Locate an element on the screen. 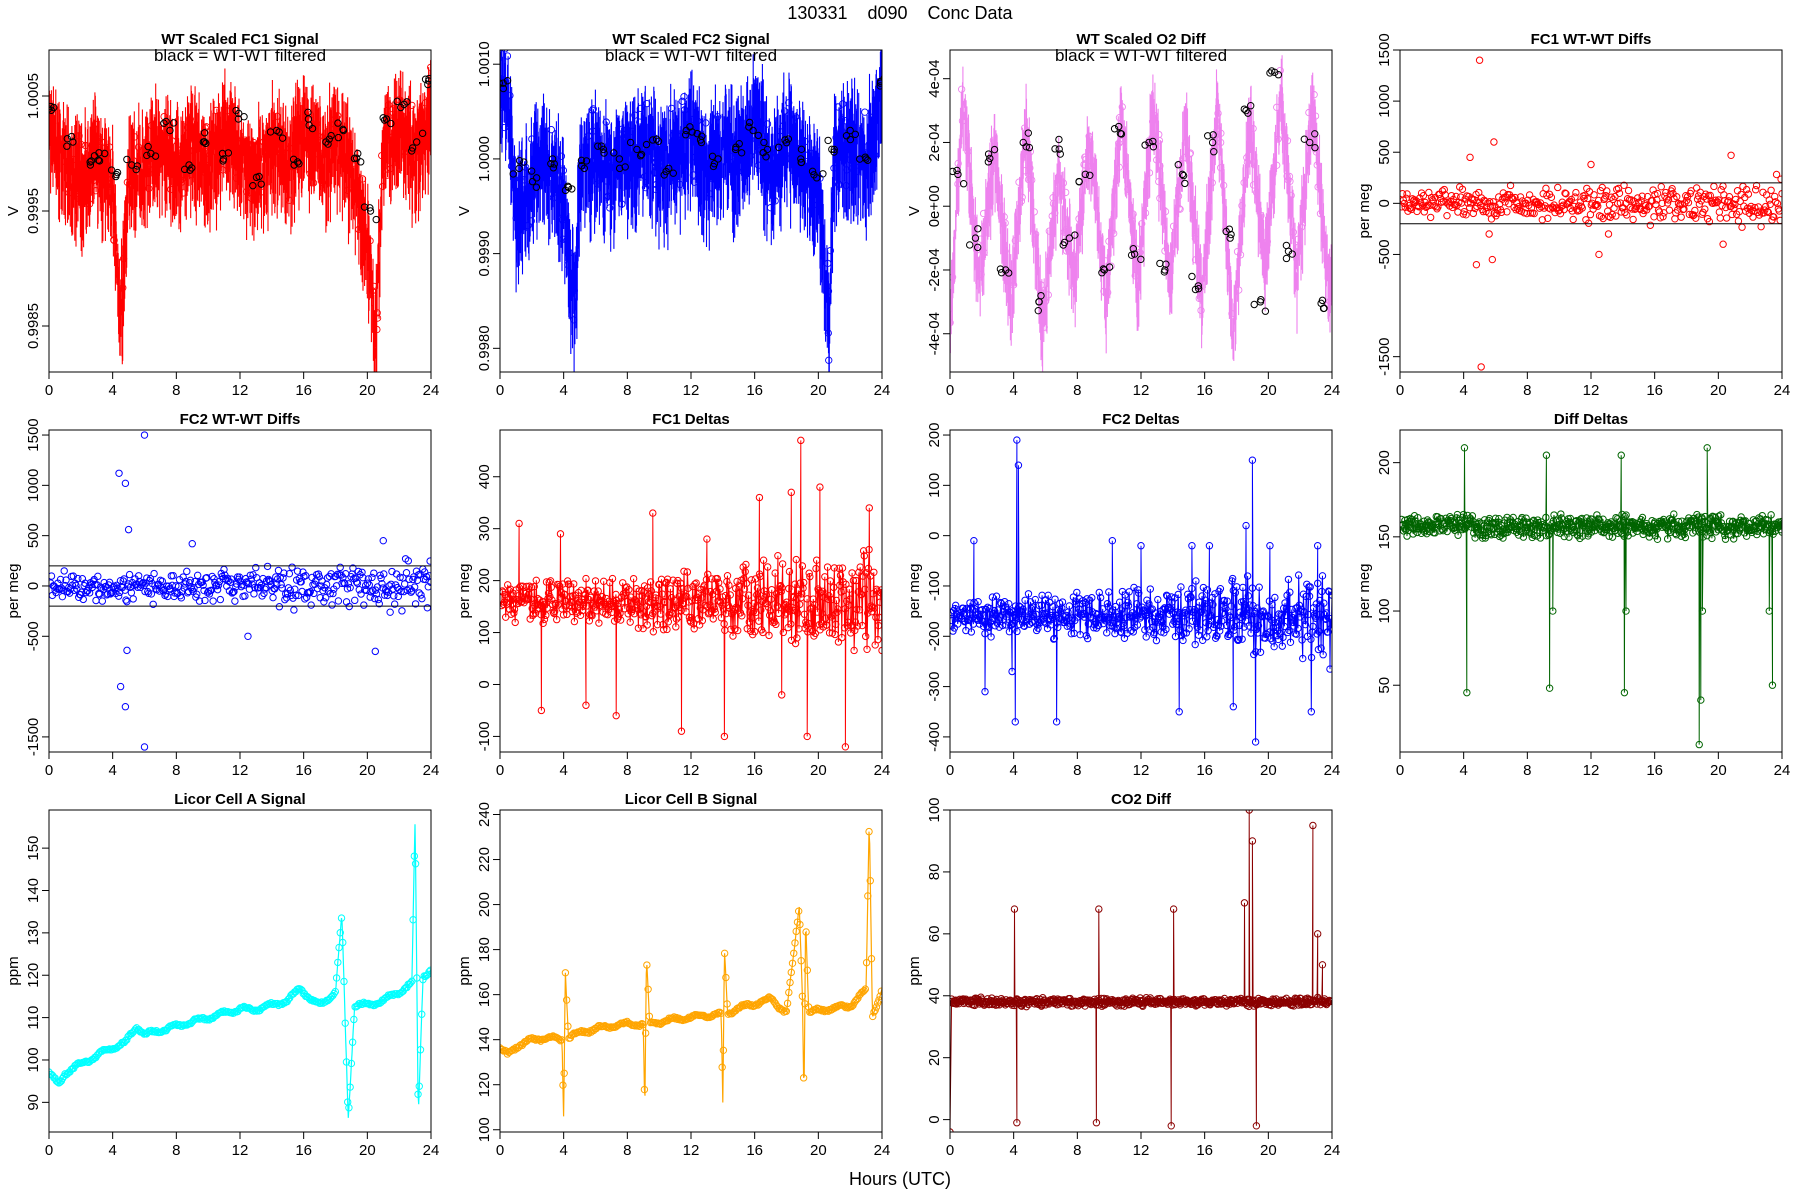 This screenshot has height=1200, width=1800. y-tick-label: 140 is located at coordinates (33, 890).